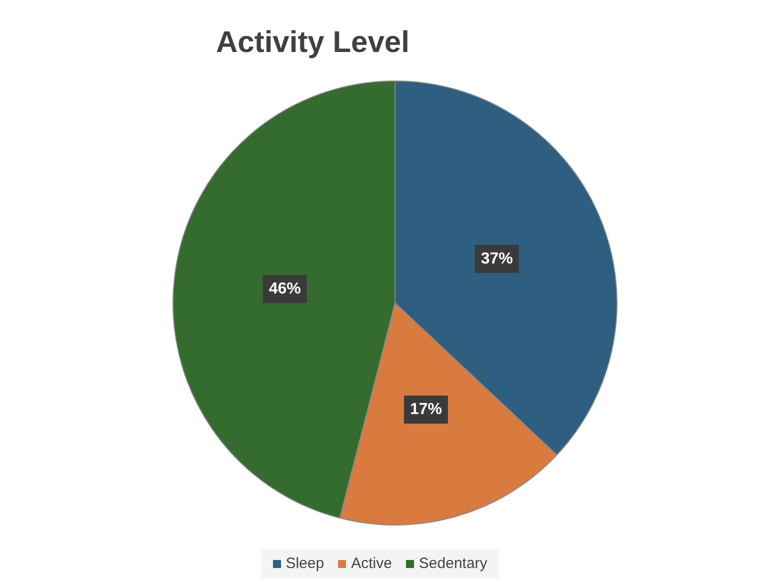 This screenshot has height=588, width=760. What do you see at coordinates (496, 259) in the screenshot?
I see `data-label: 37%` at bounding box center [496, 259].